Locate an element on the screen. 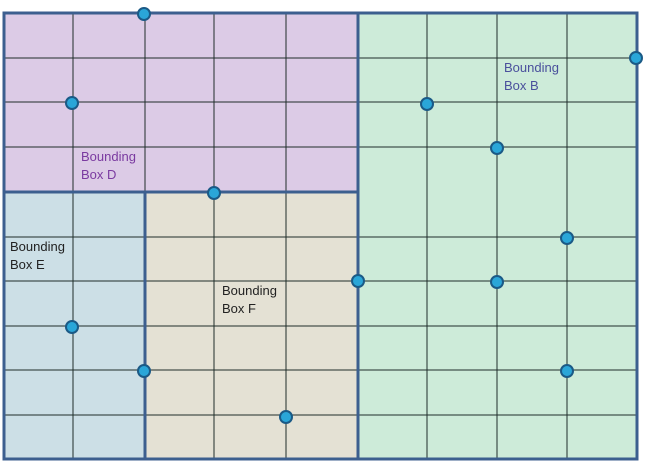 This screenshot has height=466, width=649. box-d-label-line2: Box D is located at coordinates (98, 174).